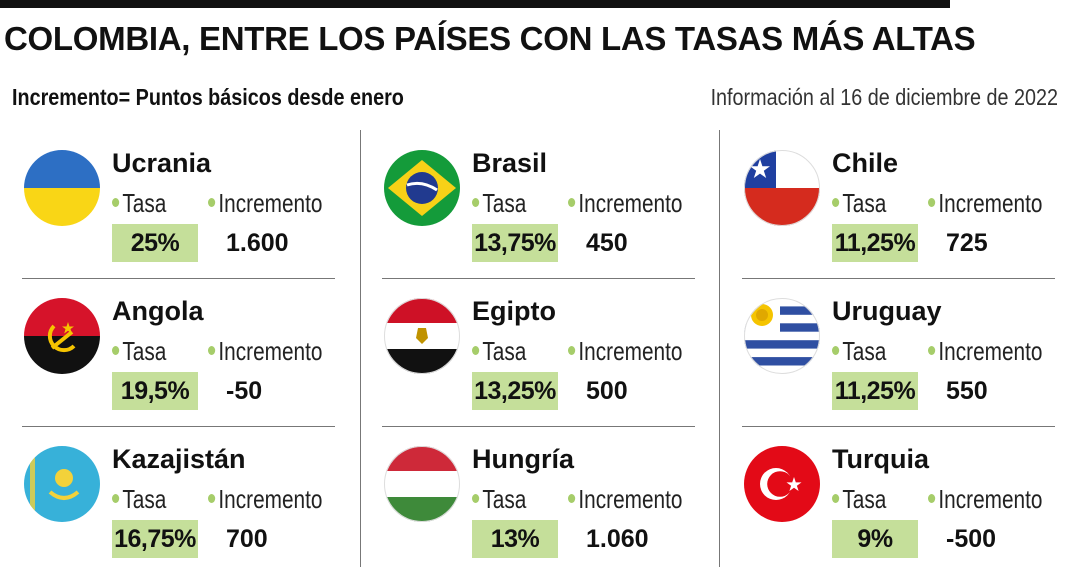 This screenshot has width=1080, height=578. What do you see at coordinates (510, 163) in the screenshot?
I see `country-name: Brasil` at bounding box center [510, 163].